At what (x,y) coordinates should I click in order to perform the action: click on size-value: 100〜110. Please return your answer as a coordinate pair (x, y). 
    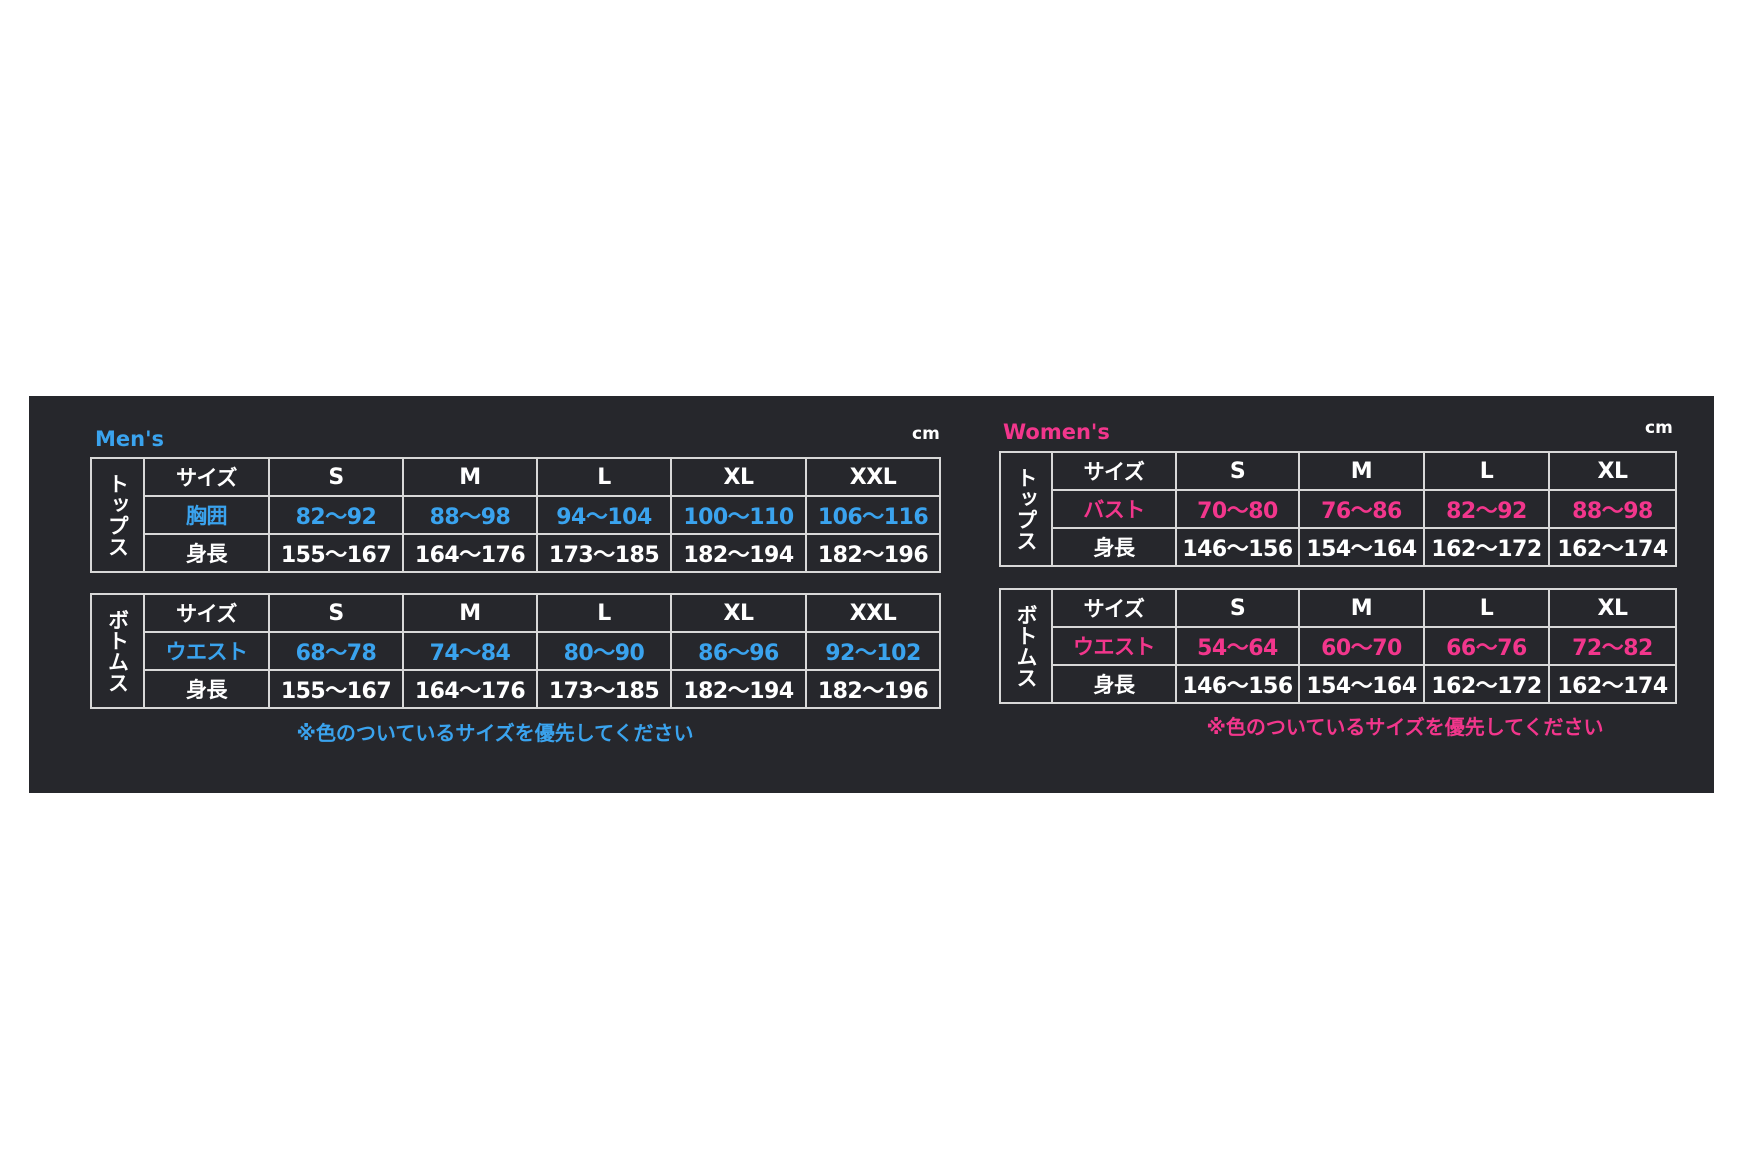
    Looking at the image, I should click on (738, 515).